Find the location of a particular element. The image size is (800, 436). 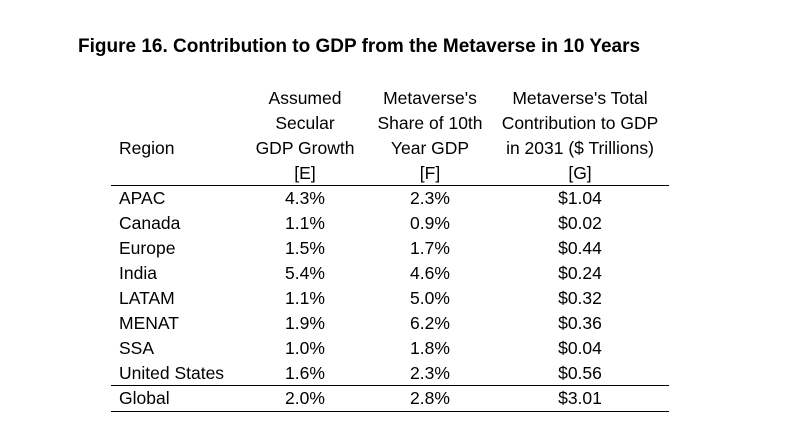

header-growth-line-3: GDP Growth is located at coordinates (305, 148).